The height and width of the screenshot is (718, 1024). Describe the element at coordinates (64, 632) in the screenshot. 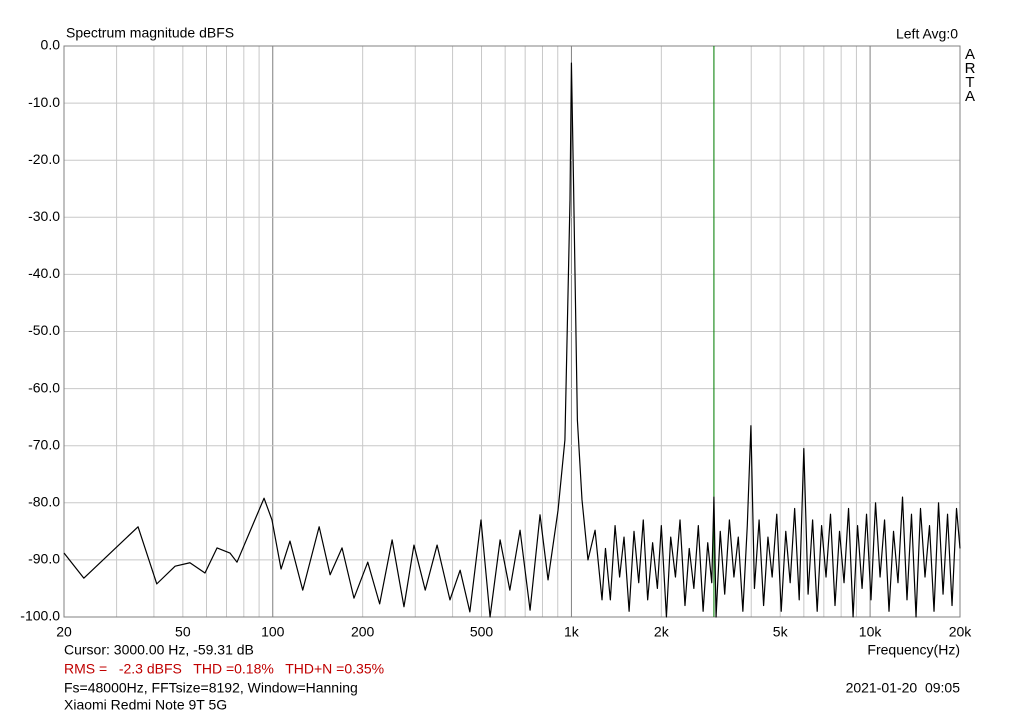

I see `x-tick-label: 20` at that location.